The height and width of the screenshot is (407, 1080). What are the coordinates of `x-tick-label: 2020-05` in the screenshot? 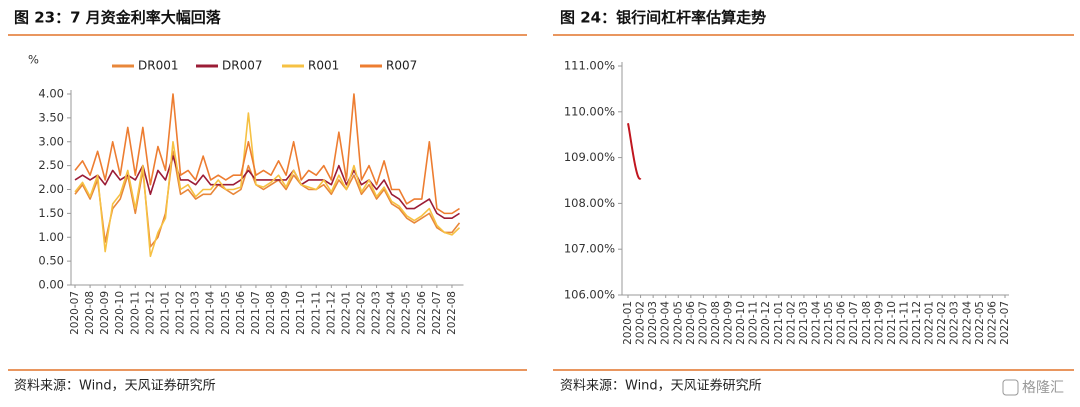 It's located at (678, 323).